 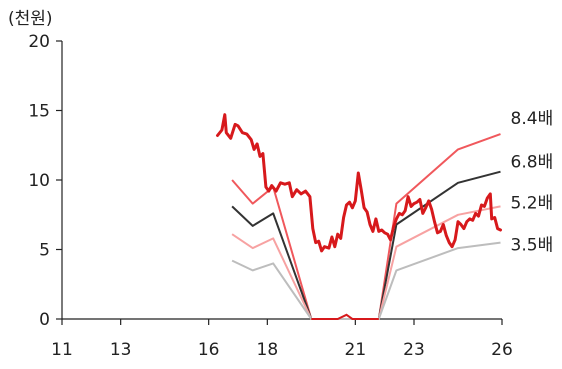 I want to click on x-tick-label: 18, so click(x=268, y=350).